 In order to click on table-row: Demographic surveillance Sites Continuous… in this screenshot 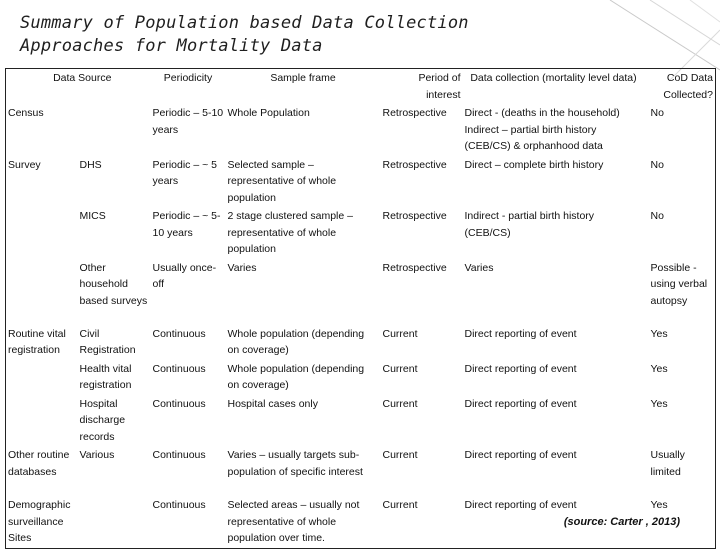, I will do `click(361, 522)`.